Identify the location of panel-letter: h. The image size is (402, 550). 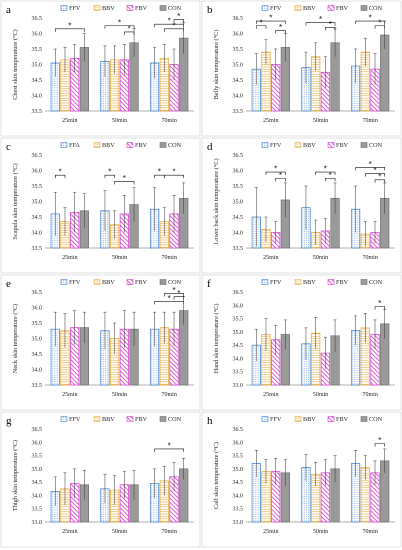
(210, 421).